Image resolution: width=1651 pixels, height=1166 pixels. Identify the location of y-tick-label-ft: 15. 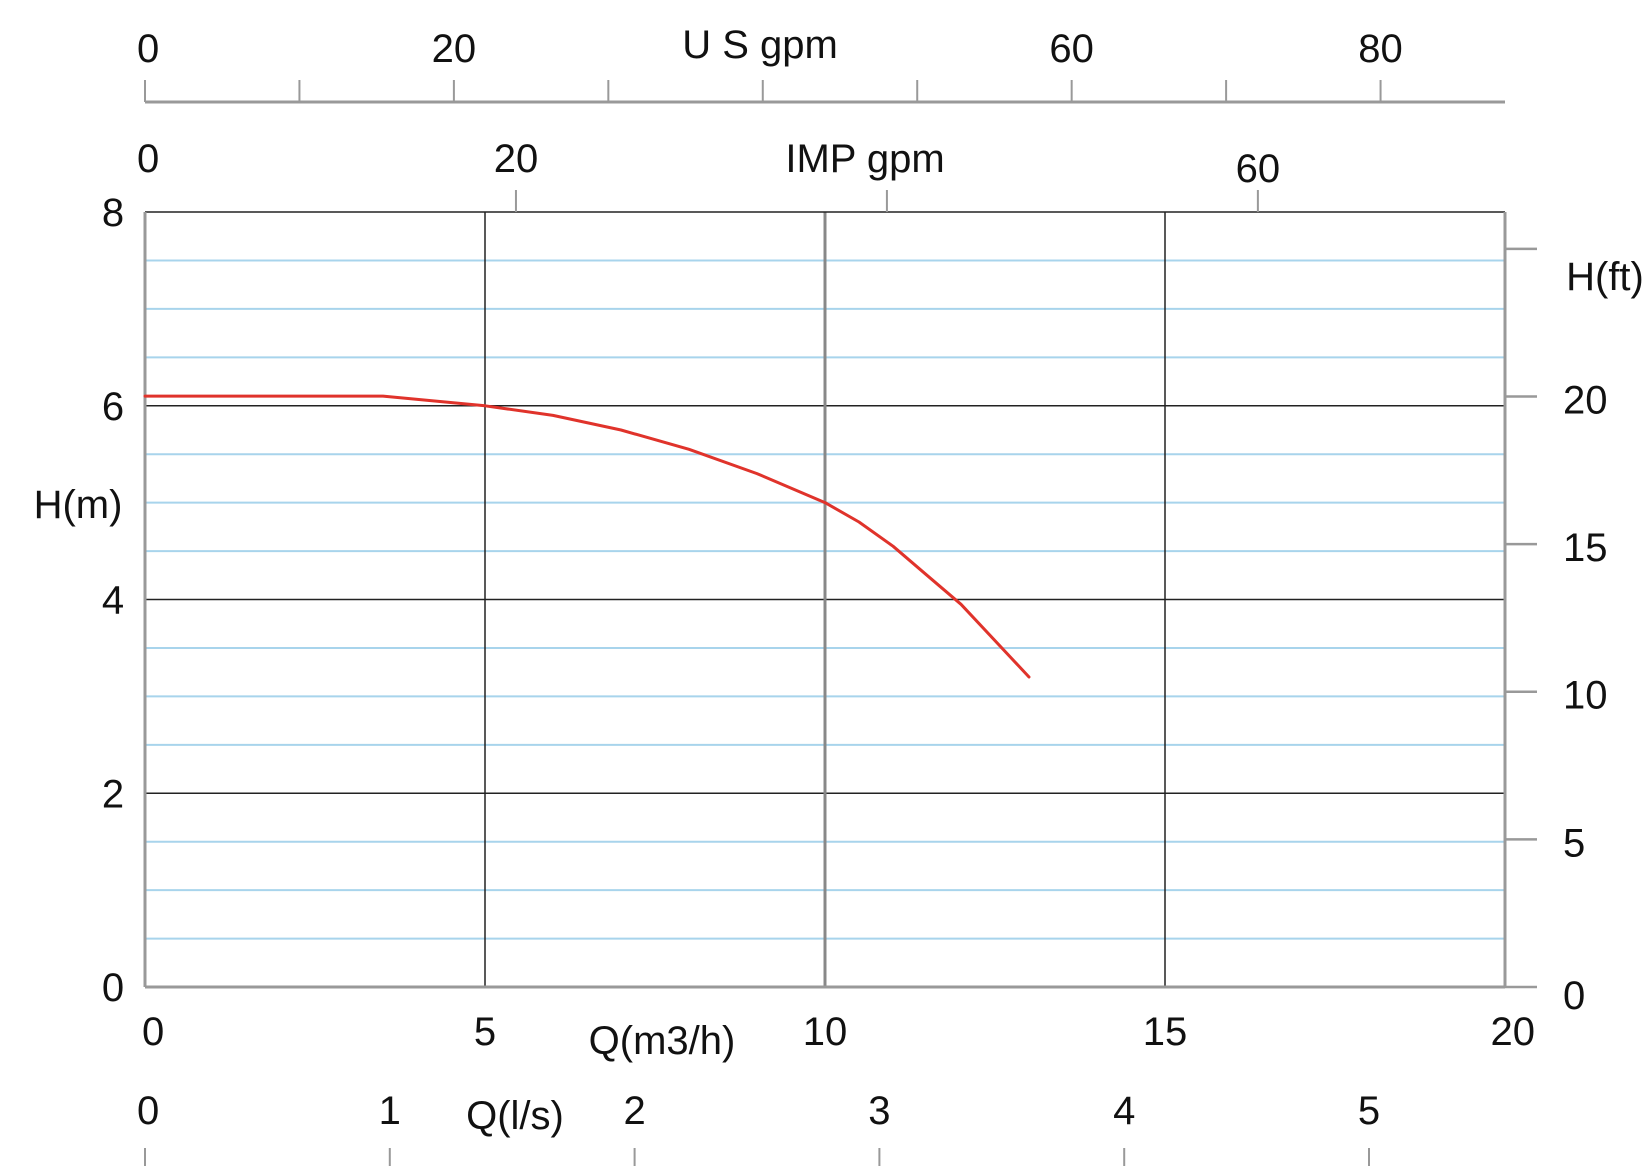
(1585, 548).